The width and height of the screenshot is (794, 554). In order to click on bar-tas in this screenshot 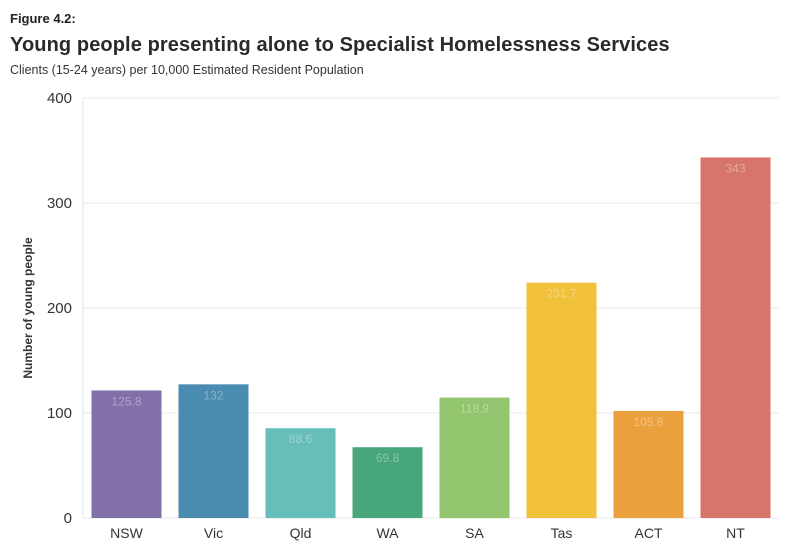, I will do `click(561, 400)`.